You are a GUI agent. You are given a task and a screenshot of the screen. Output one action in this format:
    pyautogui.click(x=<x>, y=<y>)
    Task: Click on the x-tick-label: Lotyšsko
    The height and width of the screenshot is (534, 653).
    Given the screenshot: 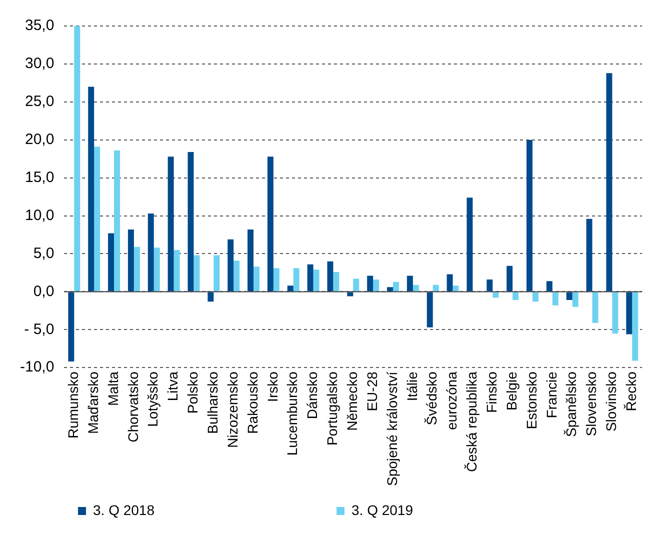 What is the action you would take?
    pyautogui.click(x=152, y=399)
    